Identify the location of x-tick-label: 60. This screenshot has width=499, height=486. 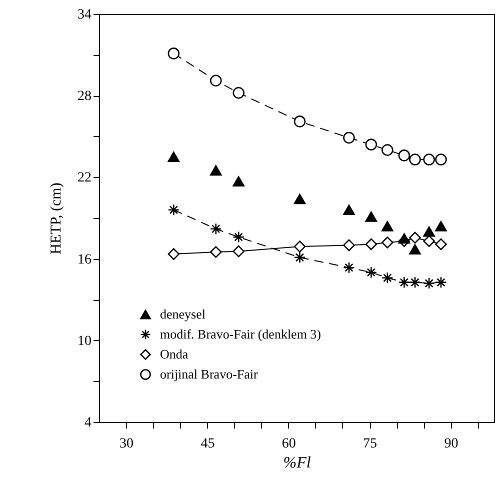
(289, 444).